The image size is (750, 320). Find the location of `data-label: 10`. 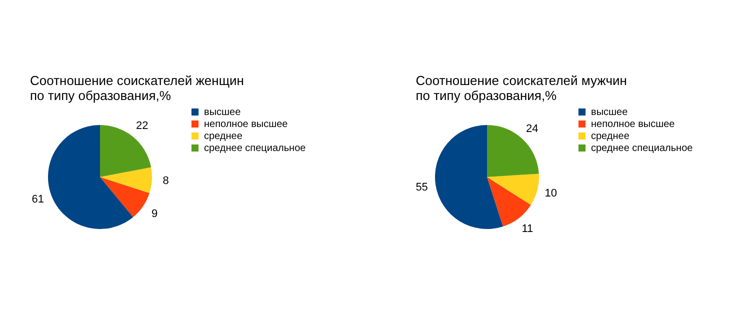

data-label: 10 is located at coordinates (551, 193).